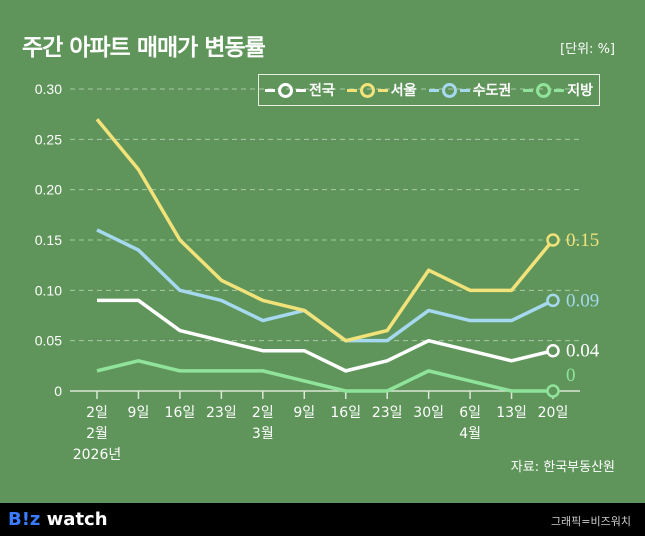 The height and width of the screenshot is (536, 645). What do you see at coordinates (322, 519) in the screenshot?
I see `footer: B!z watch 그래픽=비즈워치` at bounding box center [322, 519].